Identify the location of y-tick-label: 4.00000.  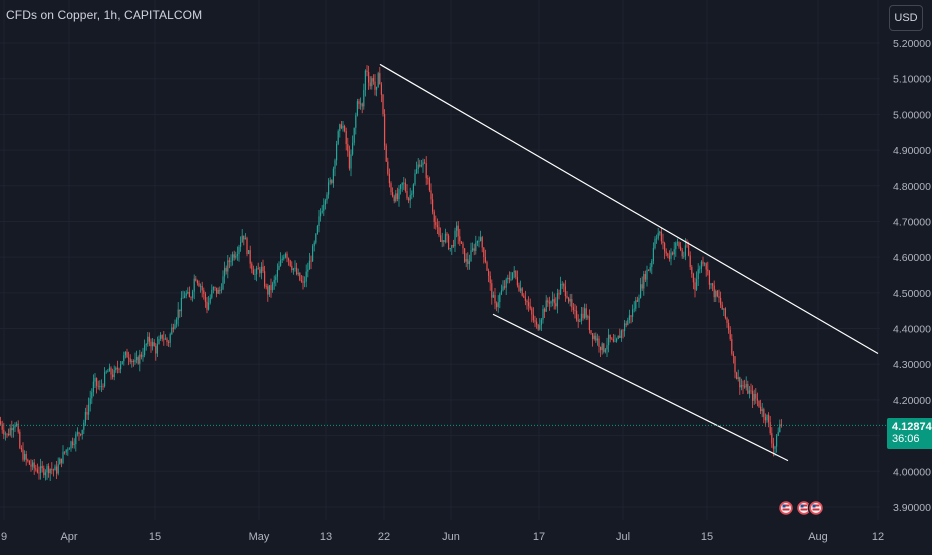
(912, 472).